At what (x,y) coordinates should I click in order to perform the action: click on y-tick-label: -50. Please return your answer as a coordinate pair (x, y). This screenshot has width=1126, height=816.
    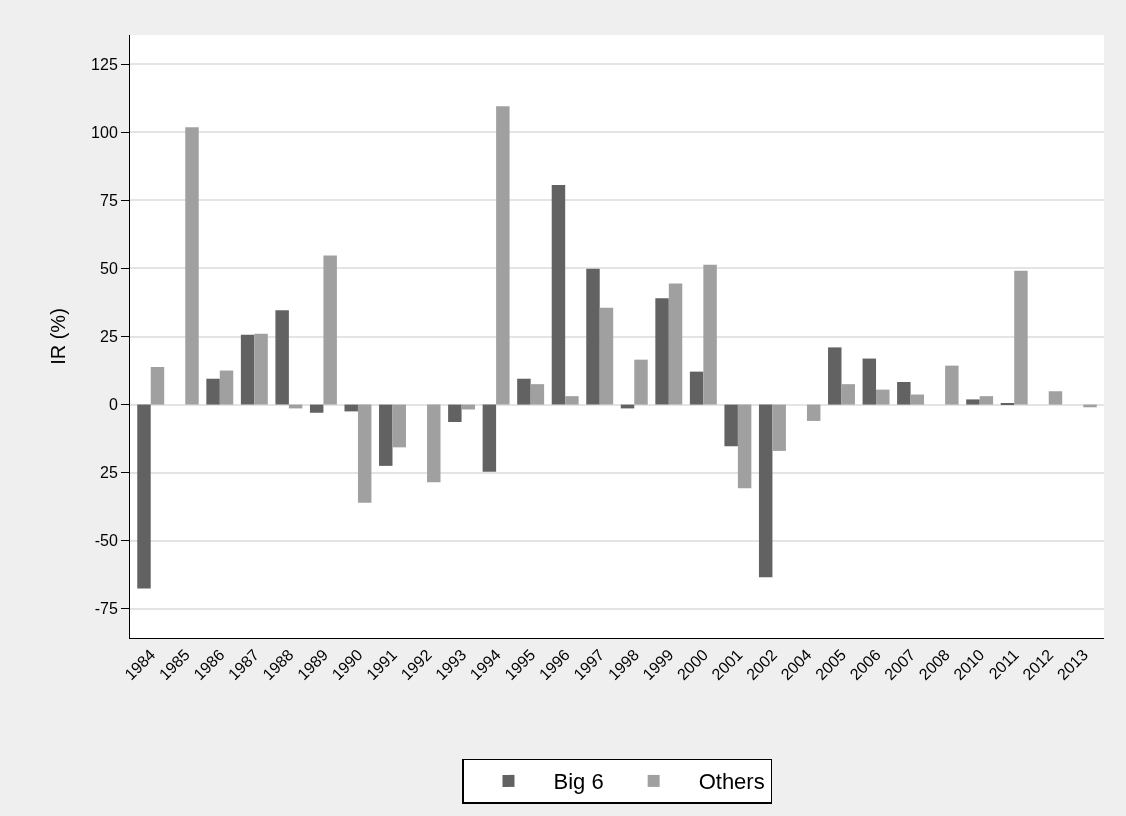
    Looking at the image, I should click on (106, 541).